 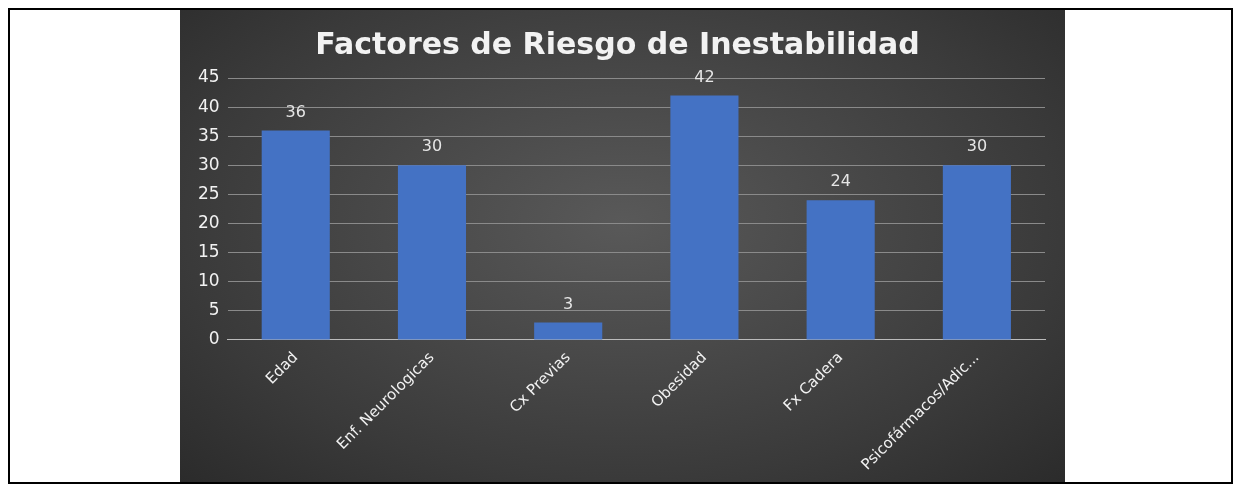 What do you see at coordinates (208, 134) in the screenshot?
I see `y-tick-label: 35` at bounding box center [208, 134].